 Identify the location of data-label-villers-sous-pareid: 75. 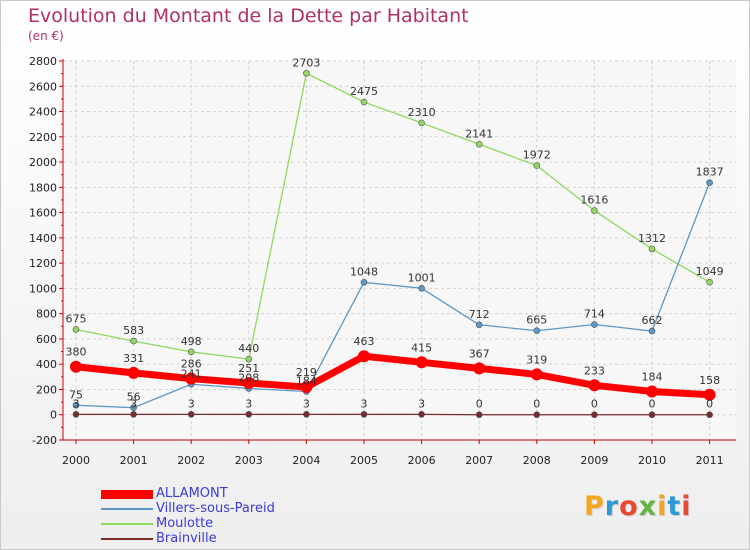
(76, 394).